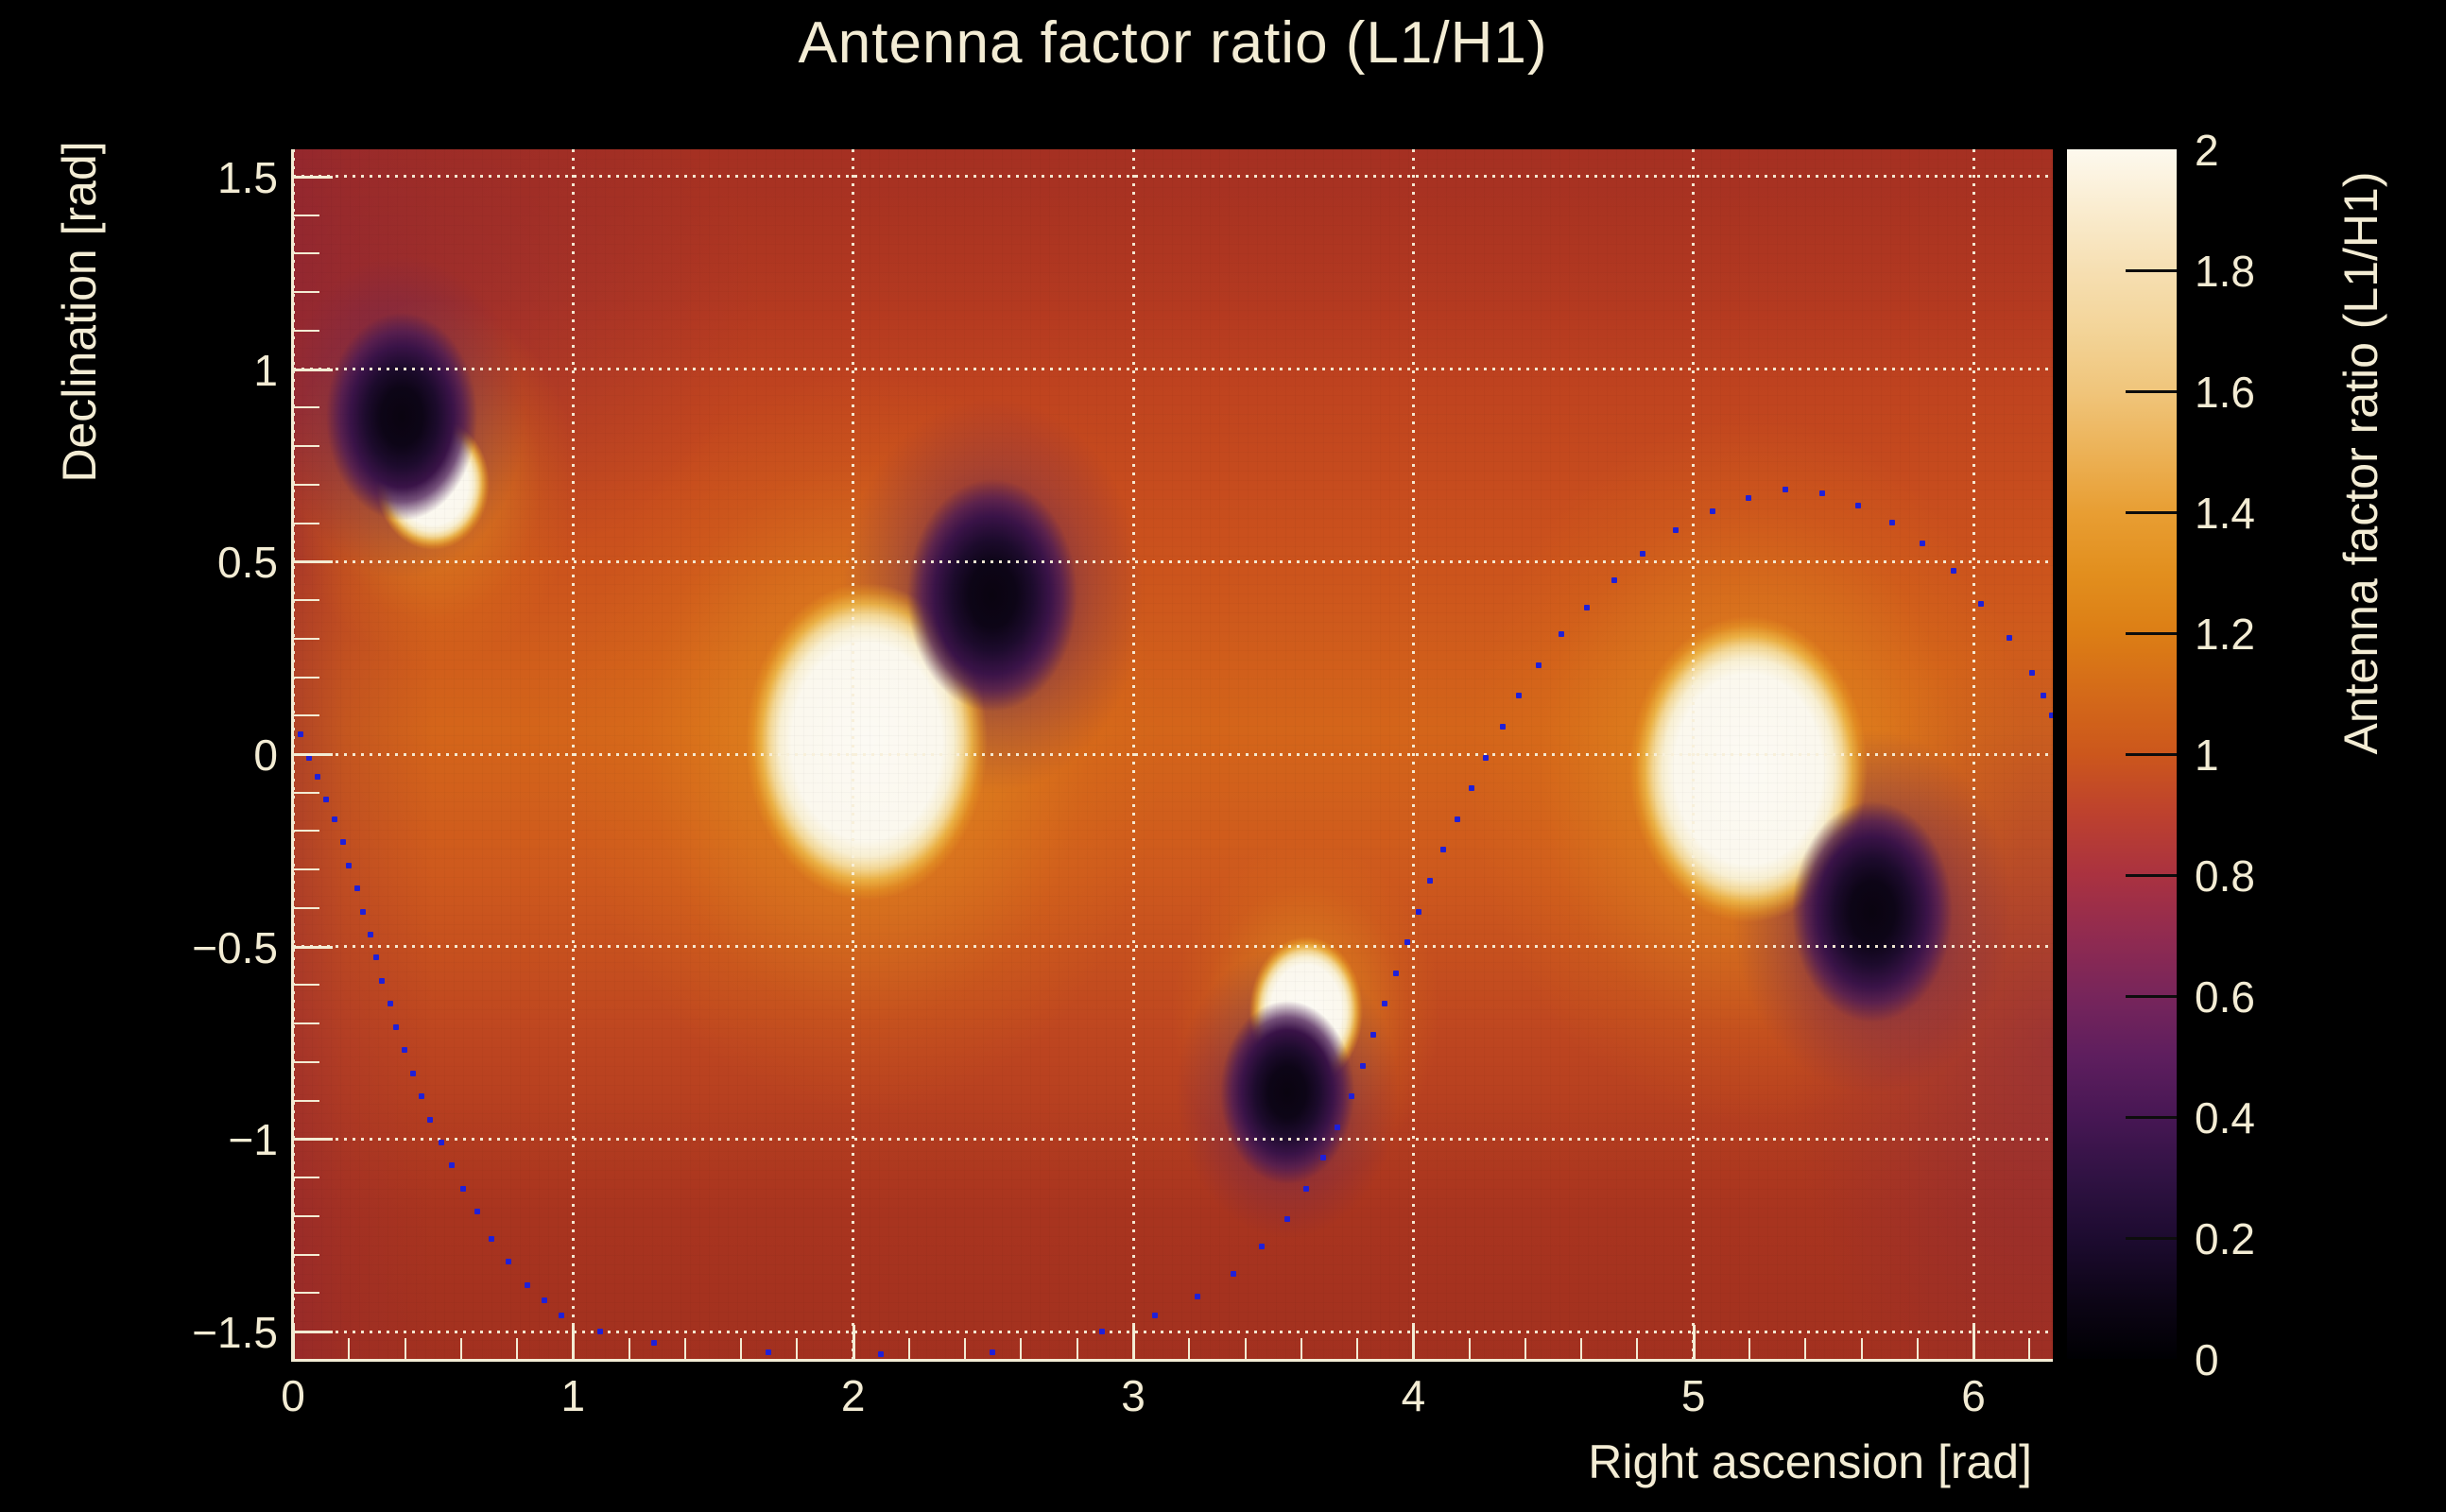 Image resolution: width=2446 pixels, height=1512 pixels. What do you see at coordinates (1173, 1139) in the screenshot?
I see `gridline-dec--1` at bounding box center [1173, 1139].